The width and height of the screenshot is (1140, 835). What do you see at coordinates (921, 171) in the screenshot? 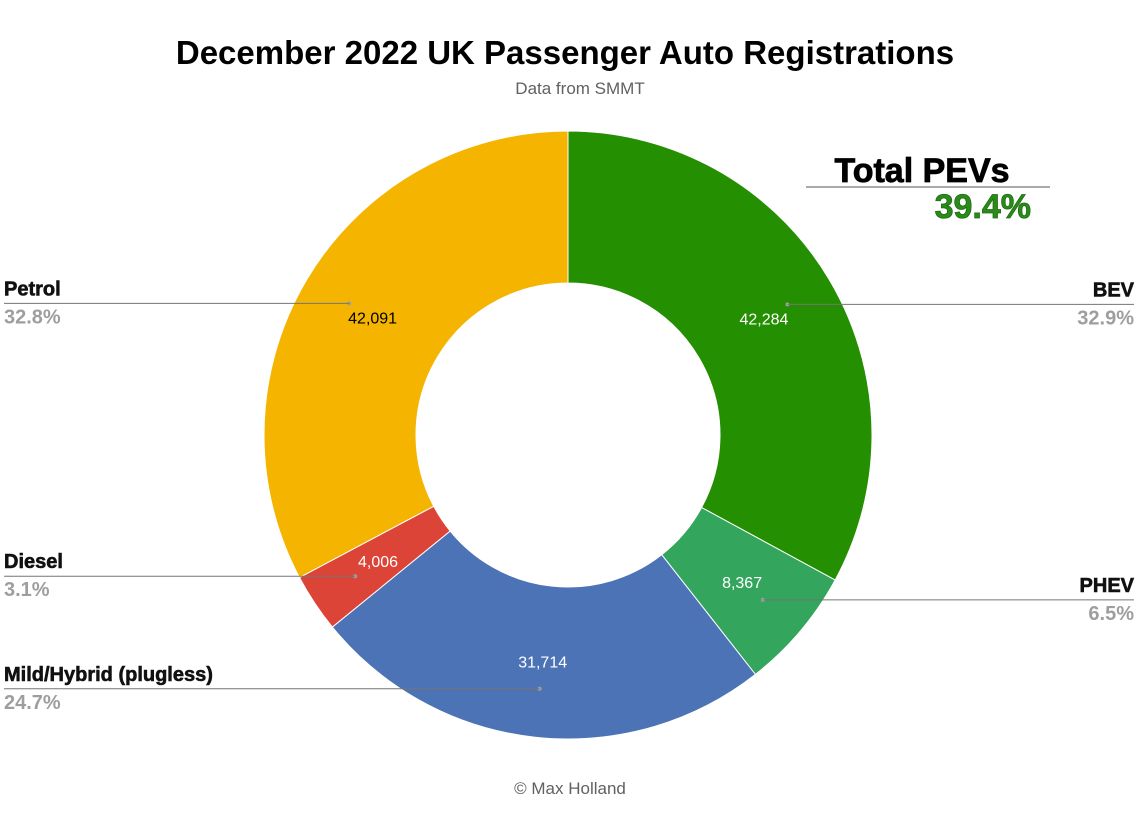
I see `total-pevs-label: Total PEVs` at bounding box center [921, 171].